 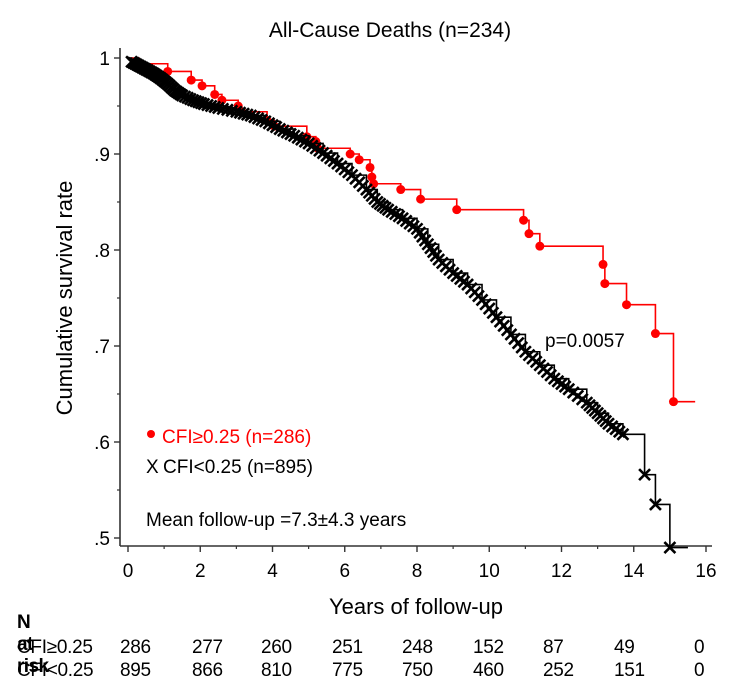 I want to click on risk-cell: 49, so click(x=624, y=647).